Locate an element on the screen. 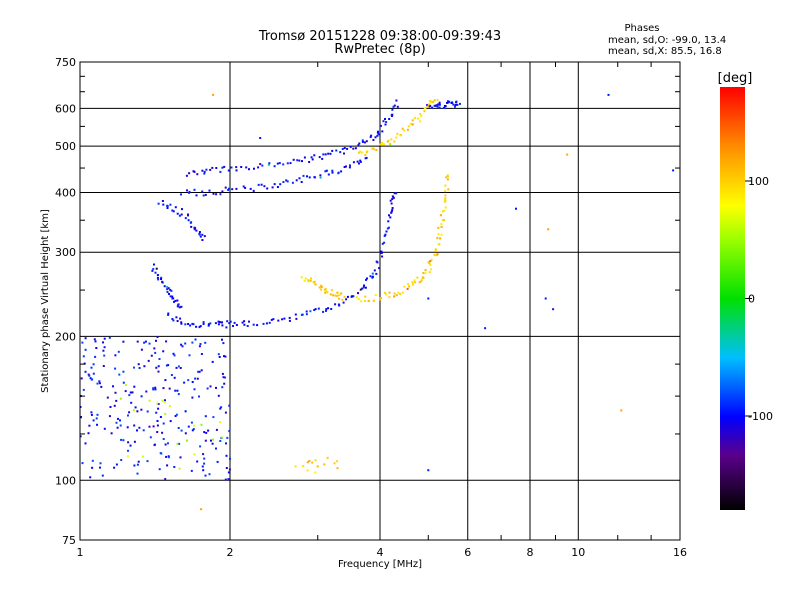 This screenshot has width=800, height=600. x-tick-label: 2 is located at coordinates (230, 552).